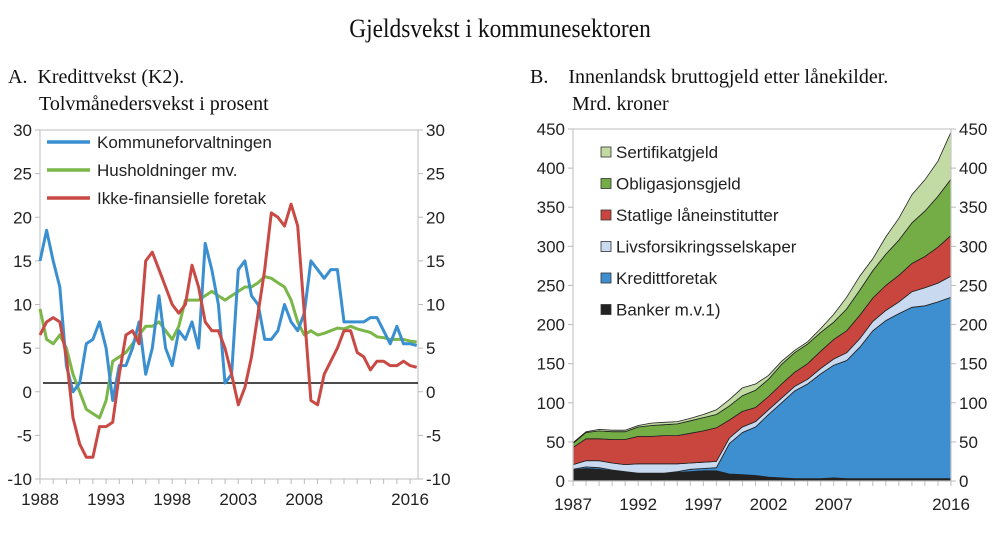  I want to click on y-tick-label-left: 250, so click(551, 285).